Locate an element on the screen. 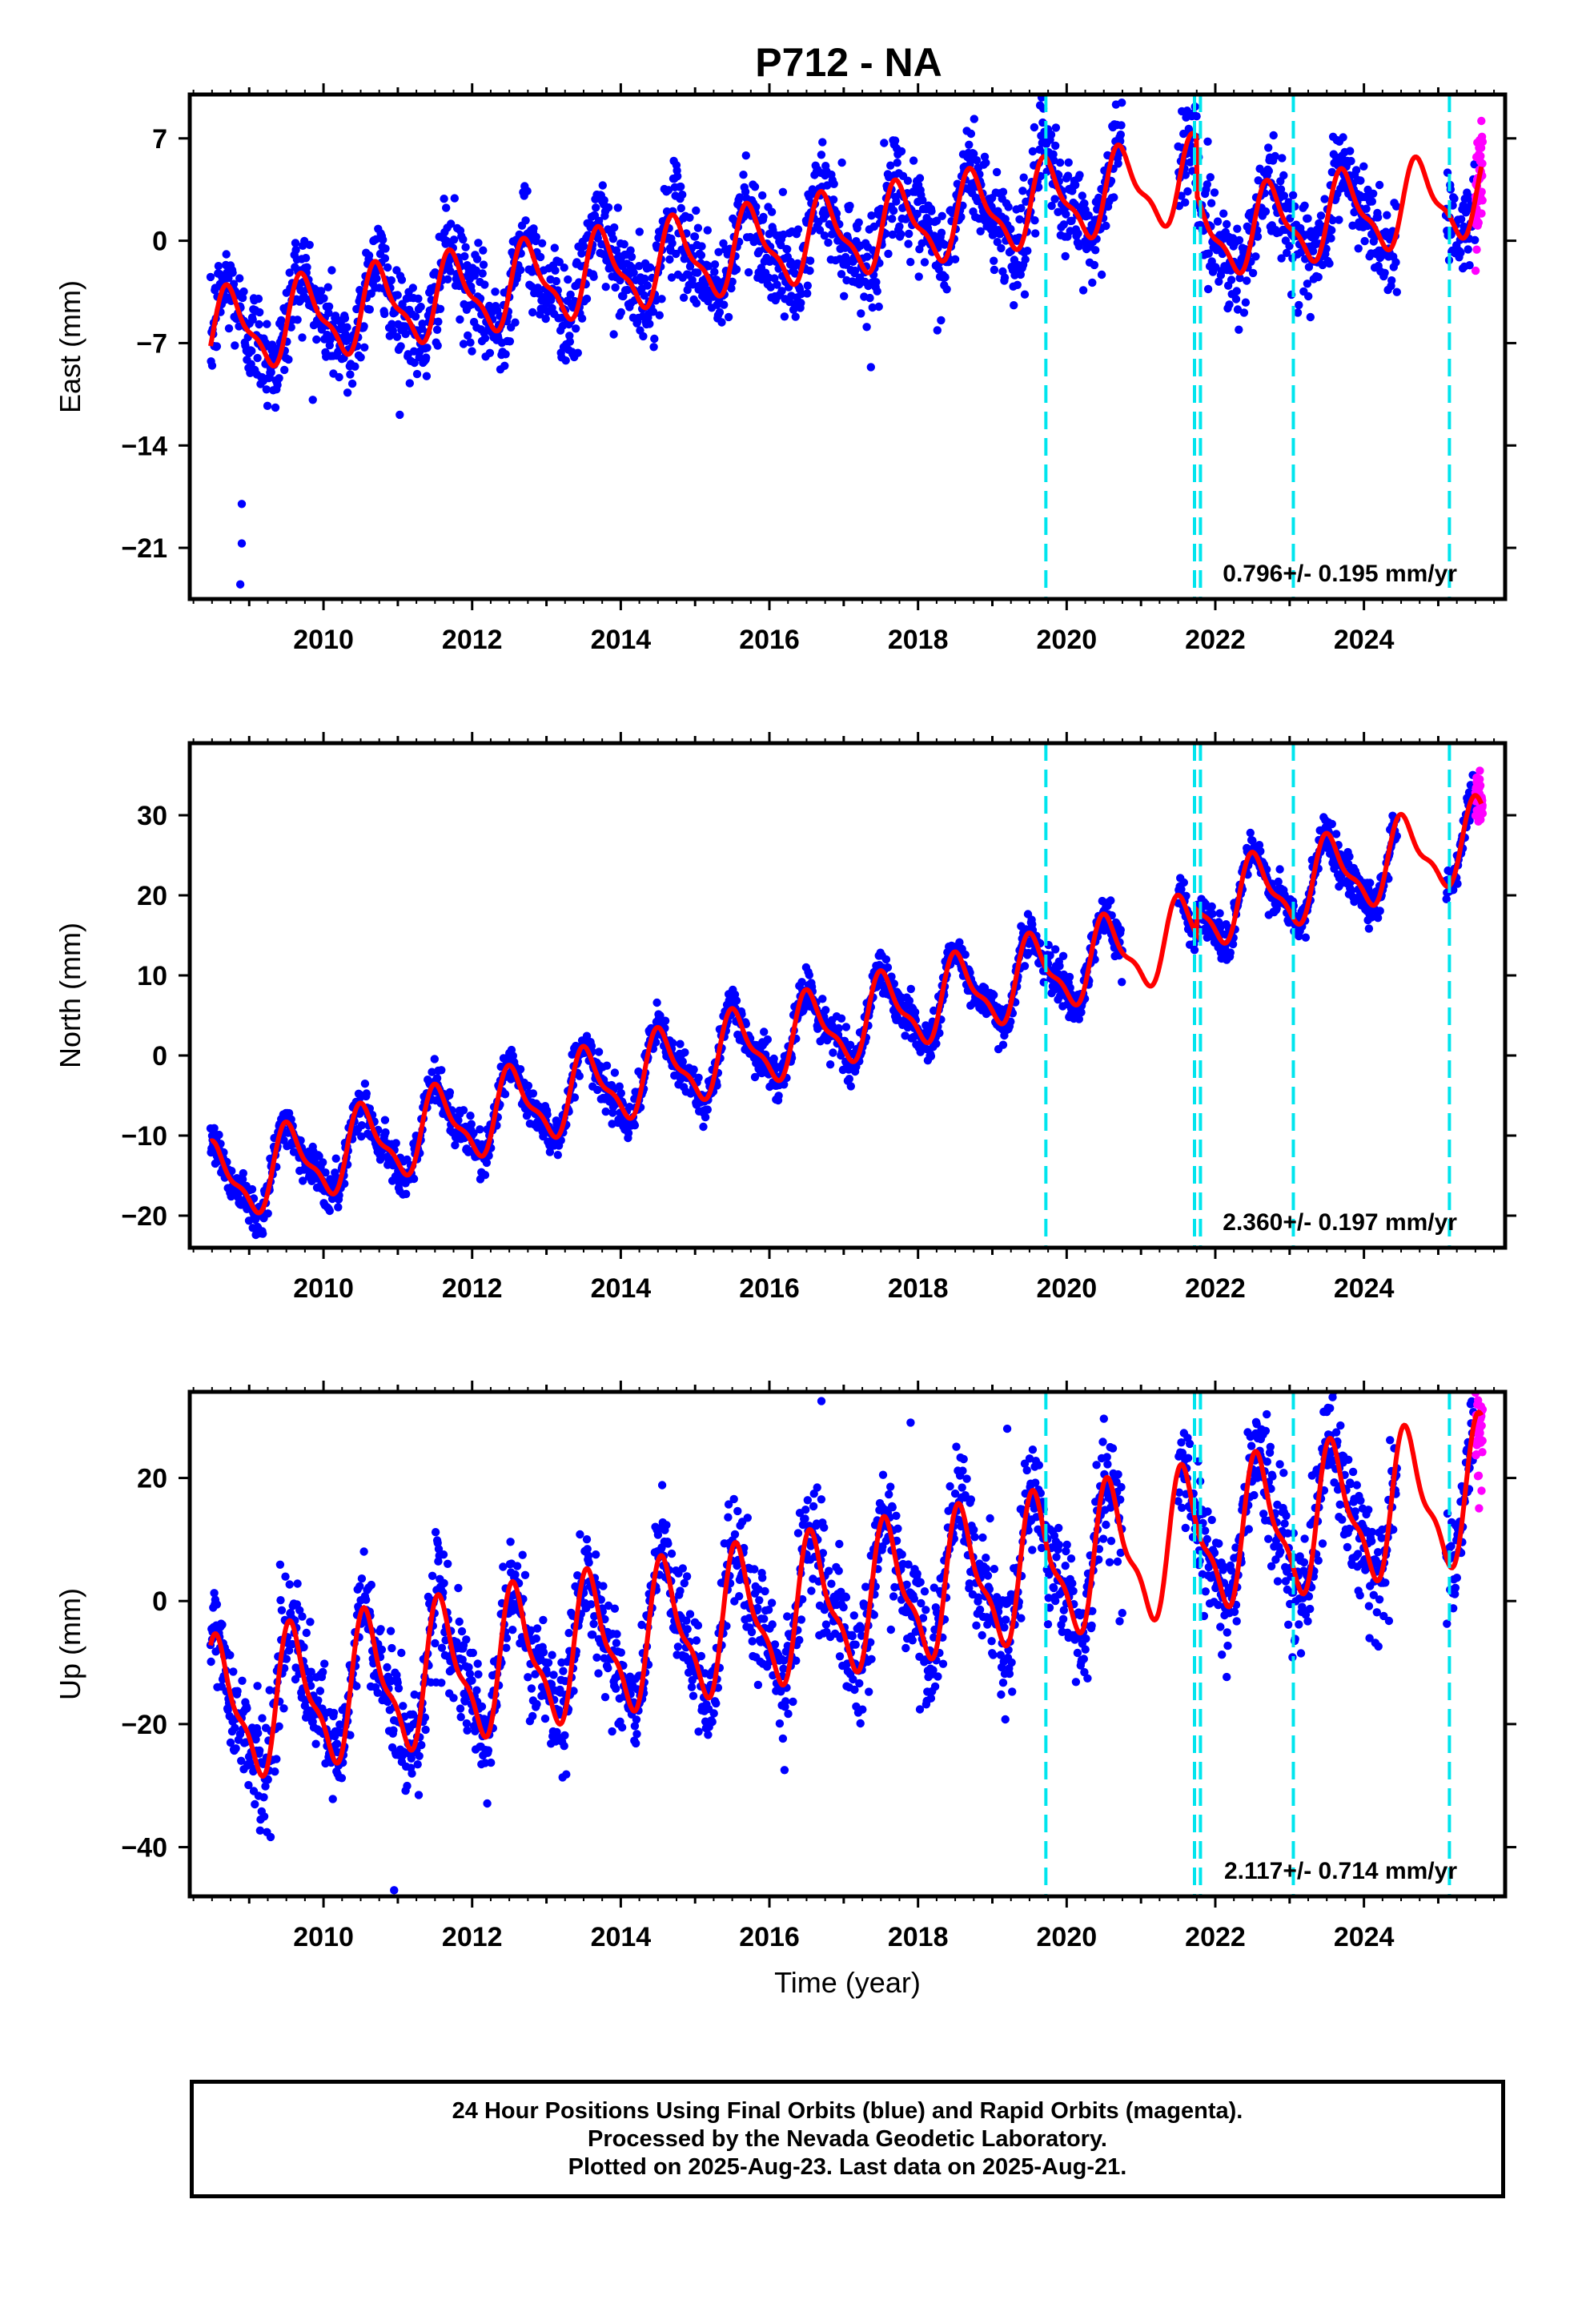 This screenshot has width=1582, height=2324. x-tick-label: 2018 is located at coordinates (919, 1288).